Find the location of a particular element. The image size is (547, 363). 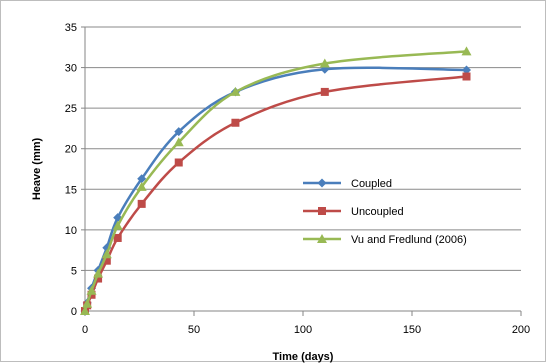

y-tick-label: 20 is located at coordinates (71, 150).